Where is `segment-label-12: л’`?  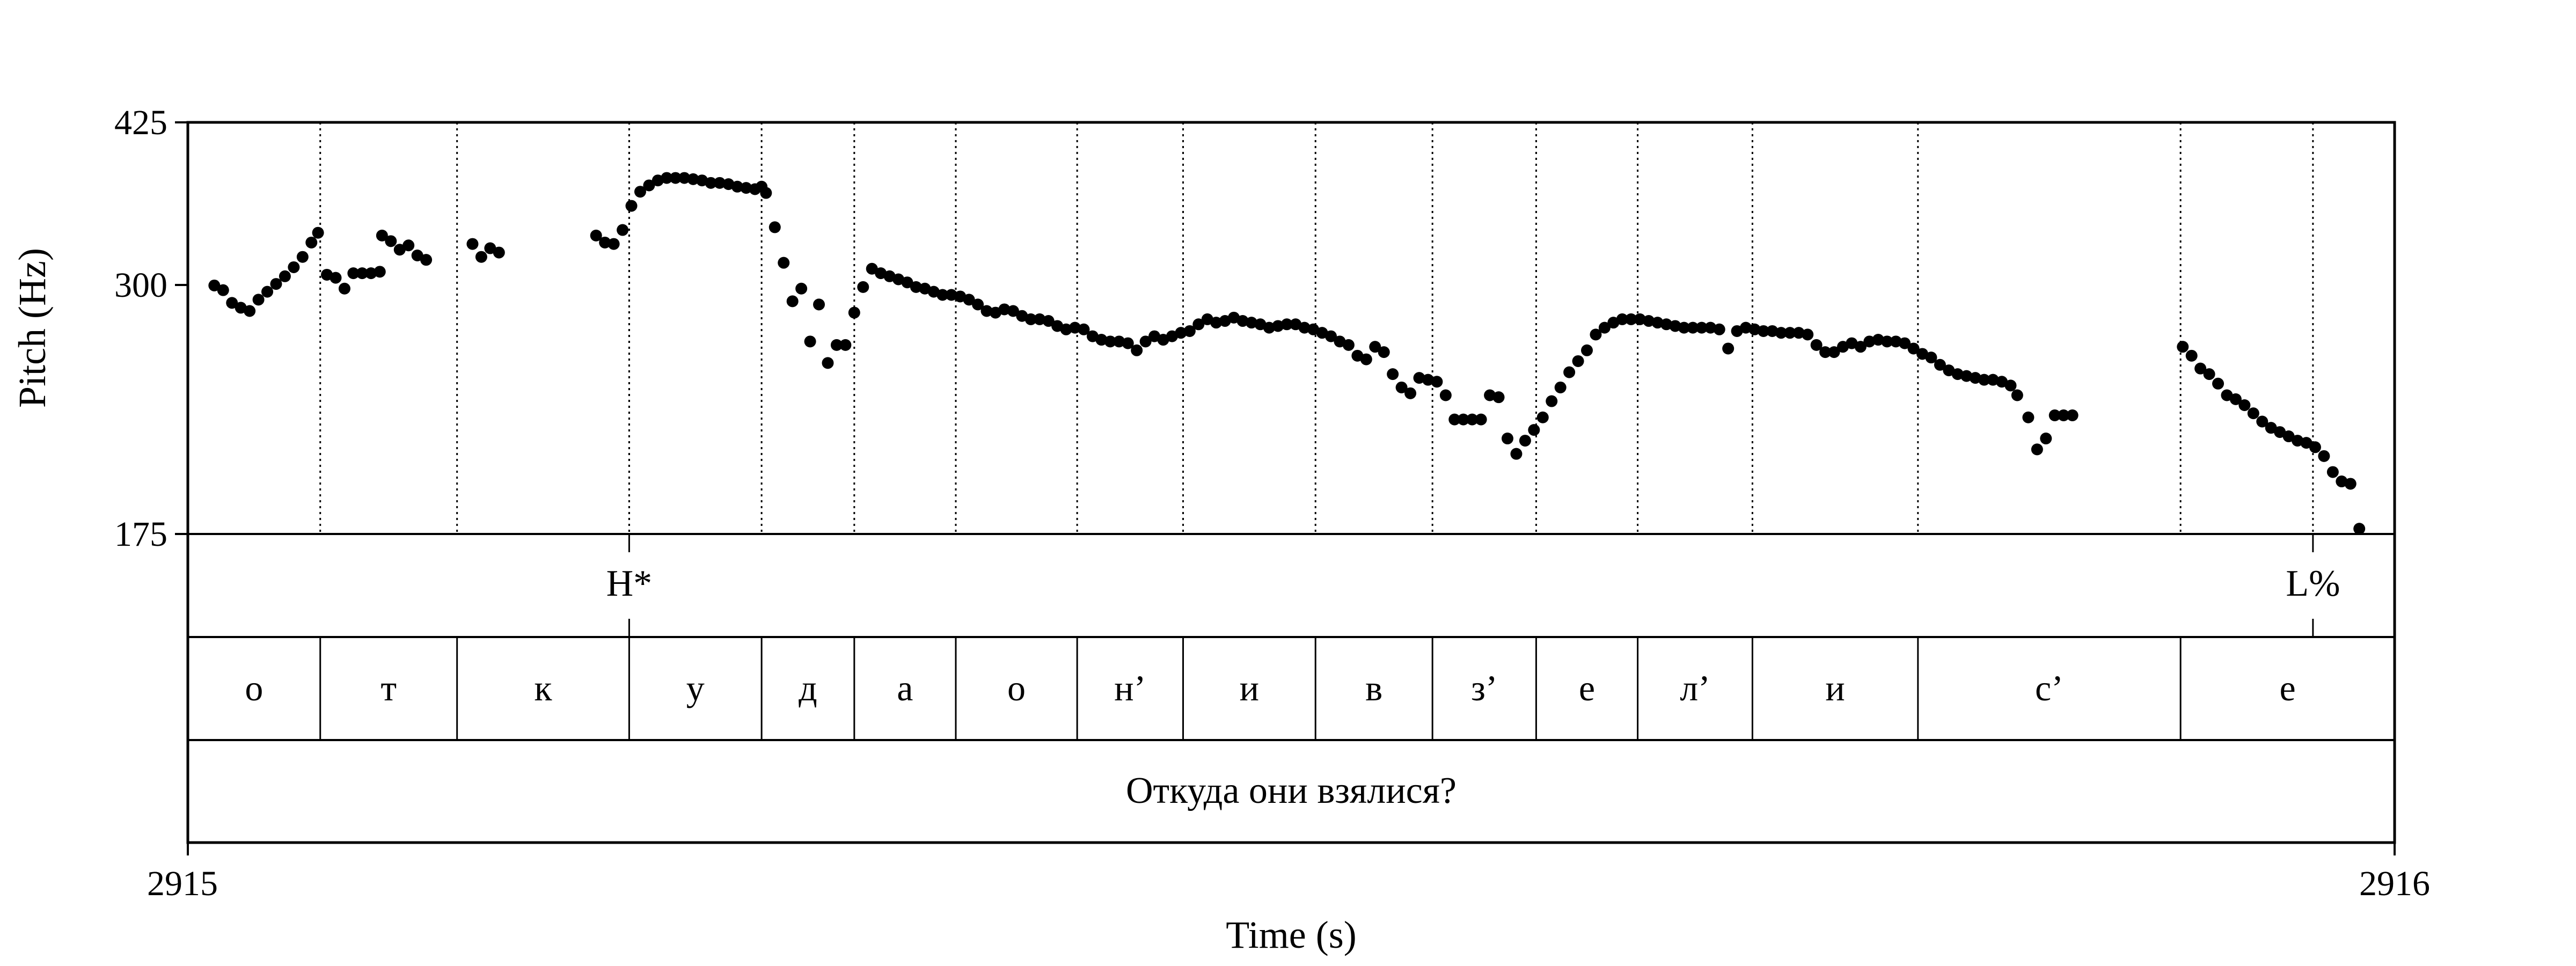
segment-label-12: л’ is located at coordinates (1695, 688).